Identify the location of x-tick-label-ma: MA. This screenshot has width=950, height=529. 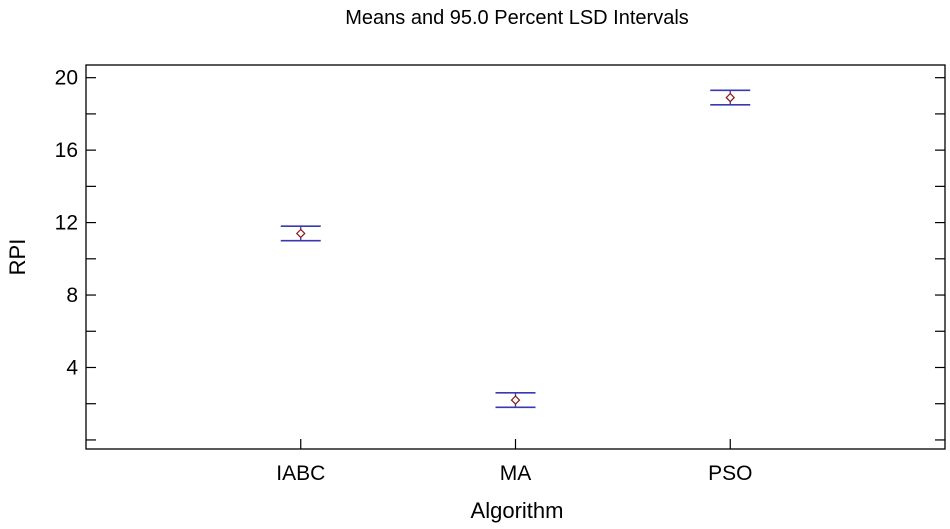
(516, 473).